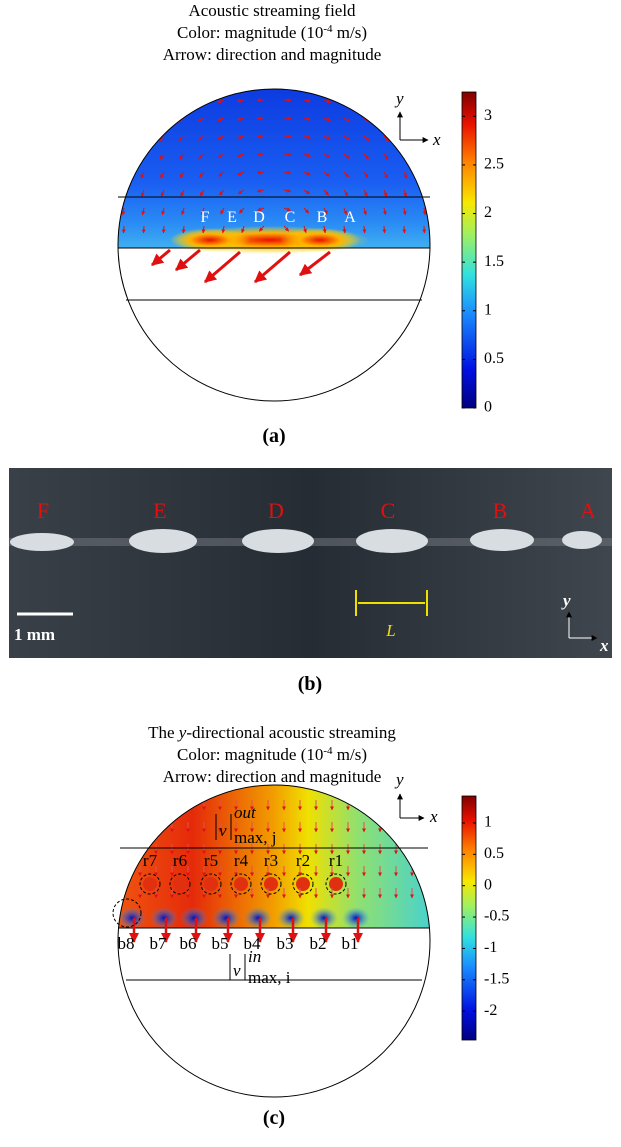 Image resolution: width=621 pixels, height=1147 pixels. I want to click on droplet-label: A, so click(350, 217).